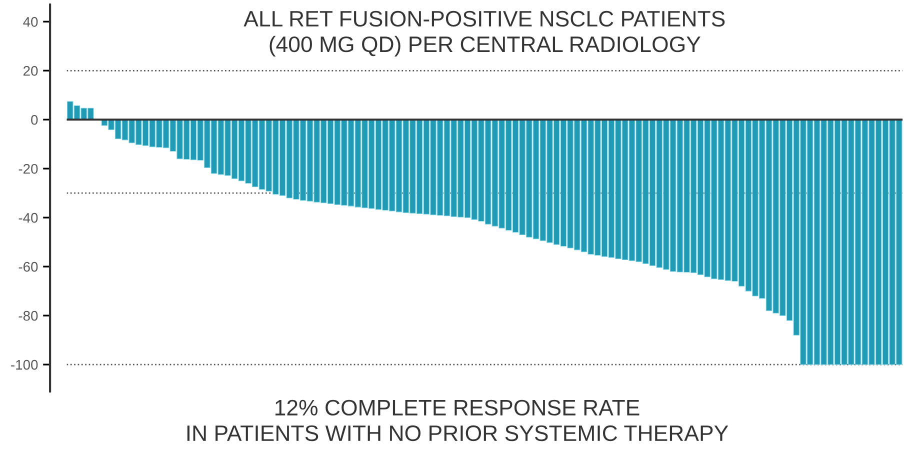 The image size is (914, 450). What do you see at coordinates (30, 21) in the screenshot?
I see `y-tick-label: 40` at bounding box center [30, 21].